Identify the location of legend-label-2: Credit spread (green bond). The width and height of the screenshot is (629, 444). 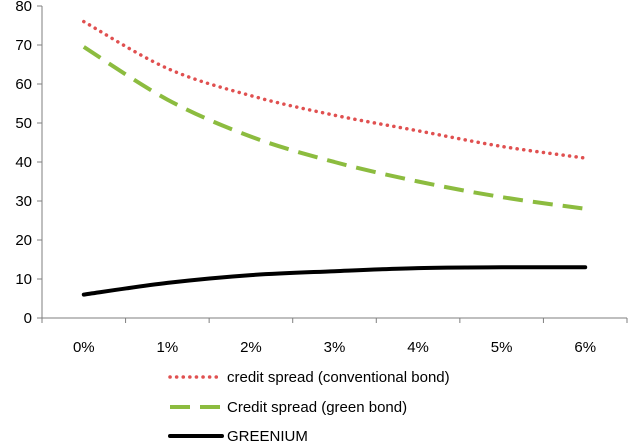
(317, 407).